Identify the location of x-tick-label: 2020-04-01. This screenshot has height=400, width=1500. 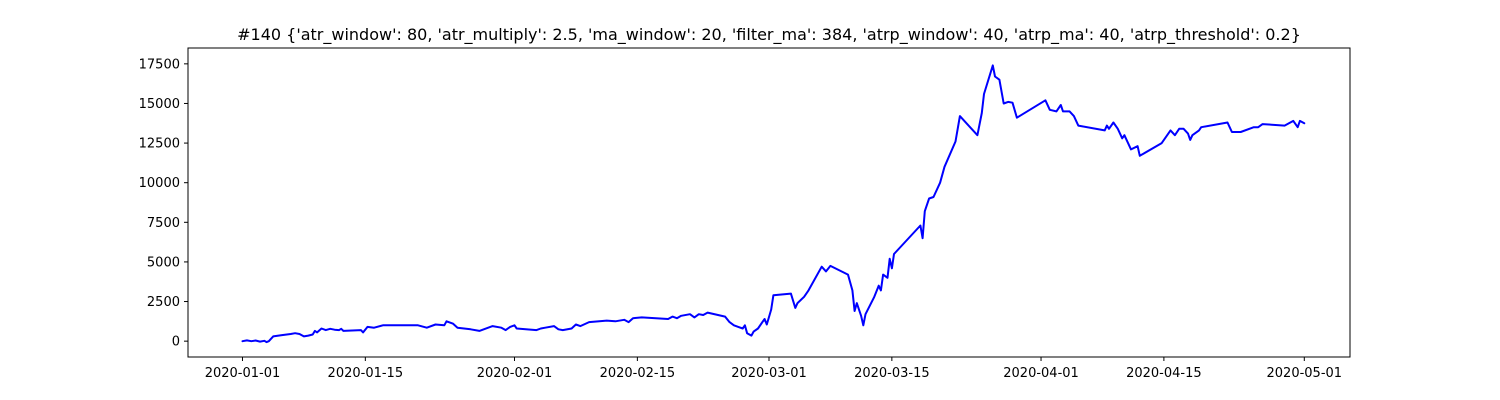
(1041, 373).